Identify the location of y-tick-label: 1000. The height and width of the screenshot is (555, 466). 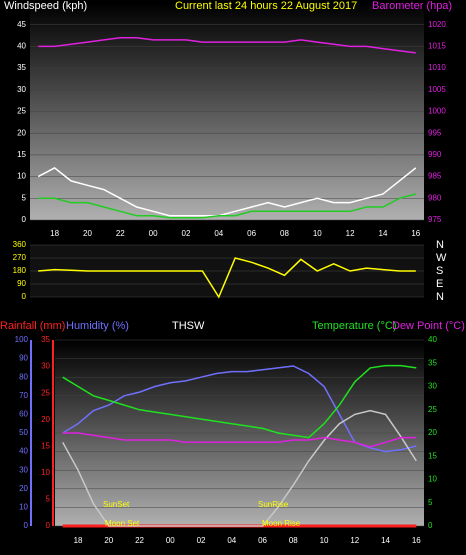
(437, 111).